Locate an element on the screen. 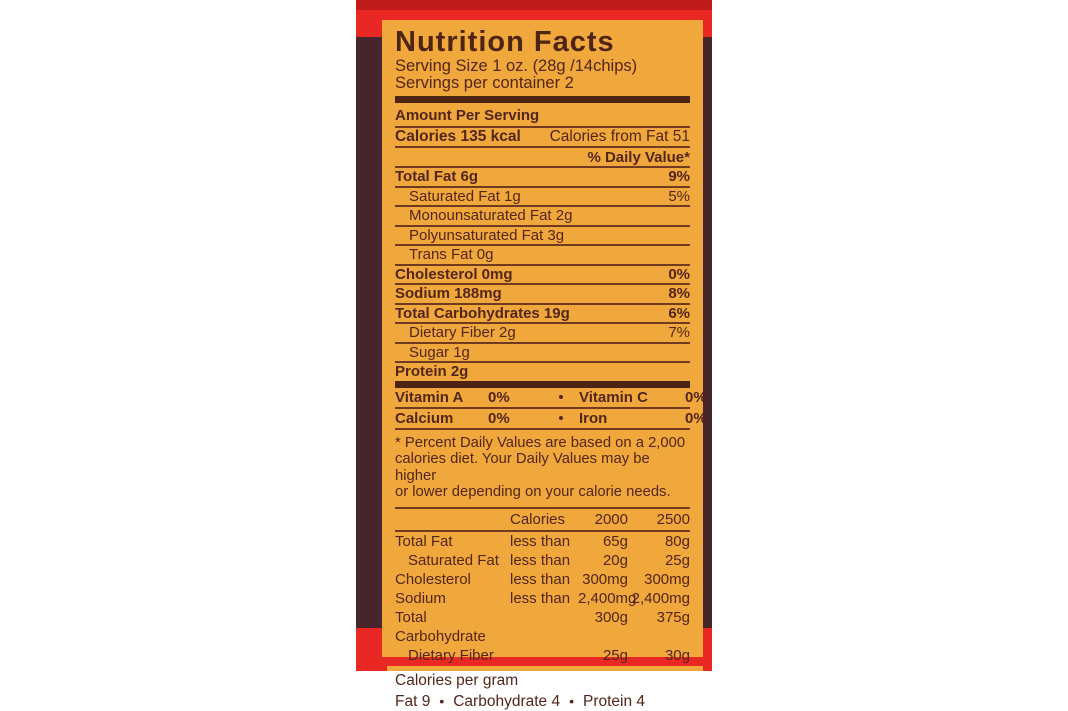 This screenshot has height=711, width=1068. dv-2000: 25g is located at coordinates (615, 655).